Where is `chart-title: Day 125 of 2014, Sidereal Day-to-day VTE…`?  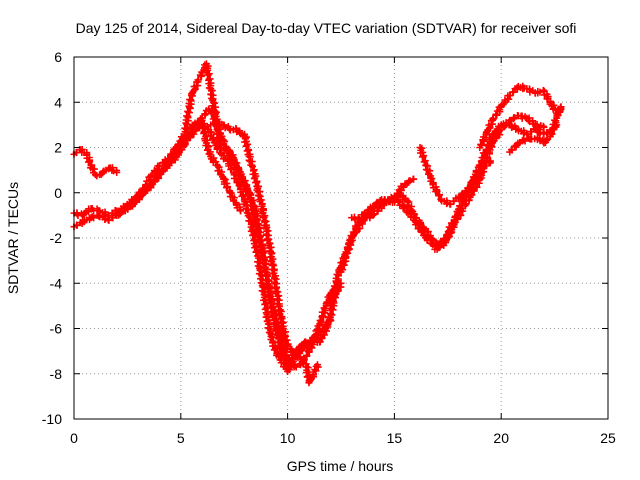 chart-title: Day 125 of 2014, Sidereal Day-to-day VTE… is located at coordinates (326, 28).